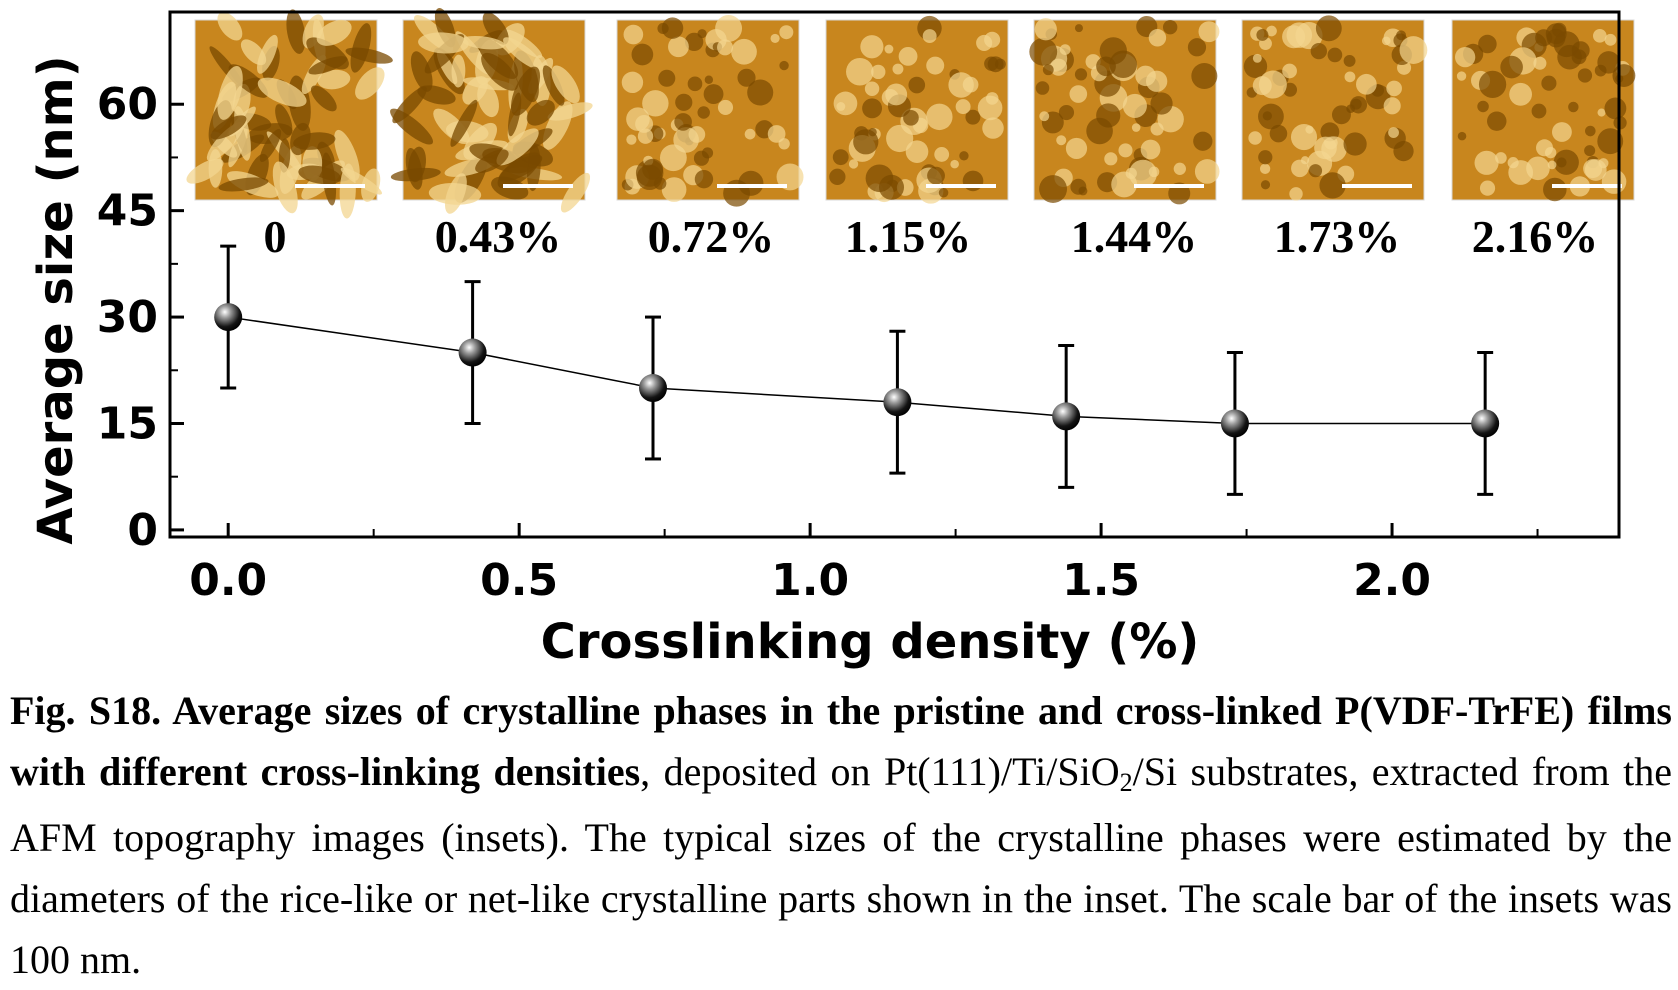 This screenshot has width=1678, height=990. Describe the element at coordinates (1535, 236) in the screenshot. I see `inset-label: 2.16%` at that location.